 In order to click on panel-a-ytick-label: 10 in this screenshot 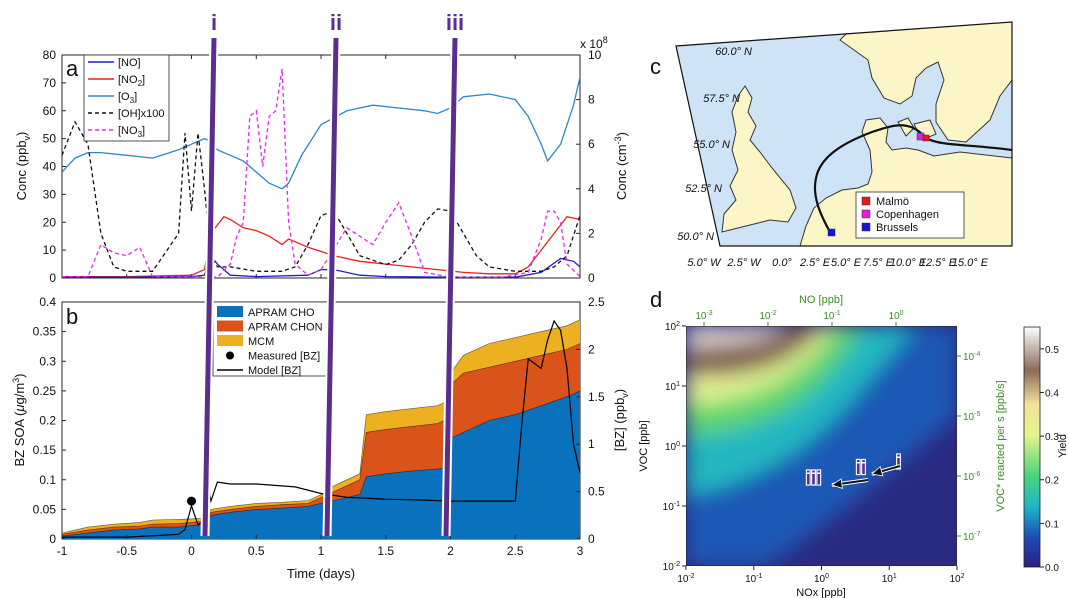, I will do `click(50, 250)`.